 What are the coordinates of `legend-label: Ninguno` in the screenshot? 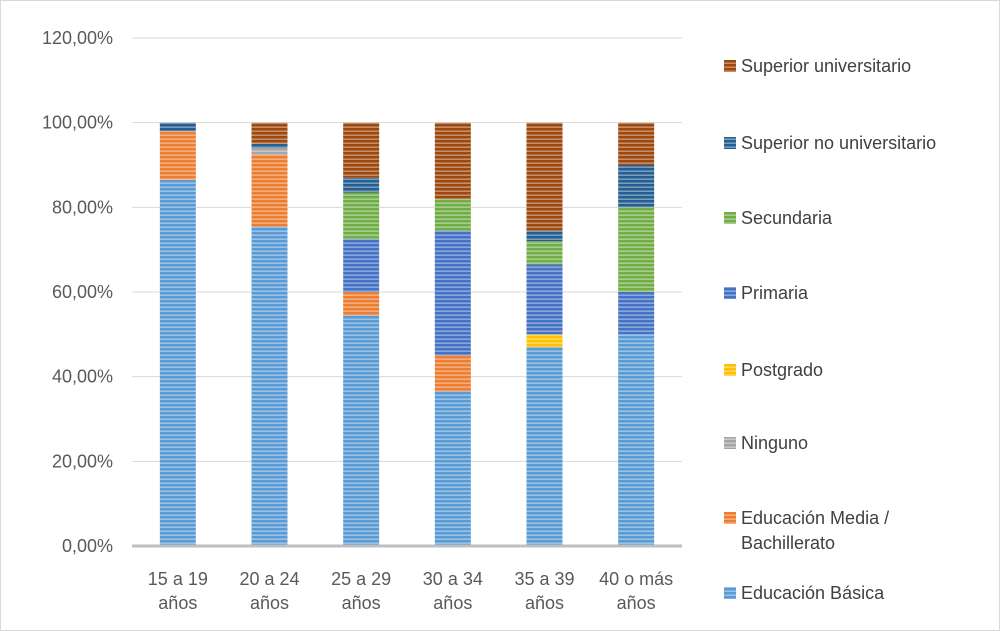 It's located at (774, 443).